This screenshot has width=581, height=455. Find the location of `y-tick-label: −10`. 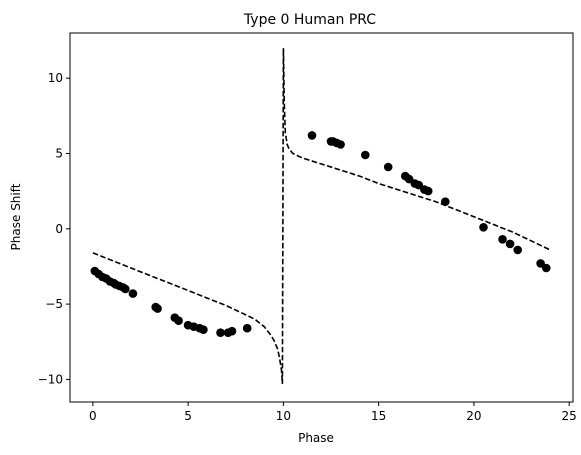

y-tick-label: −10 is located at coordinates (50, 379).